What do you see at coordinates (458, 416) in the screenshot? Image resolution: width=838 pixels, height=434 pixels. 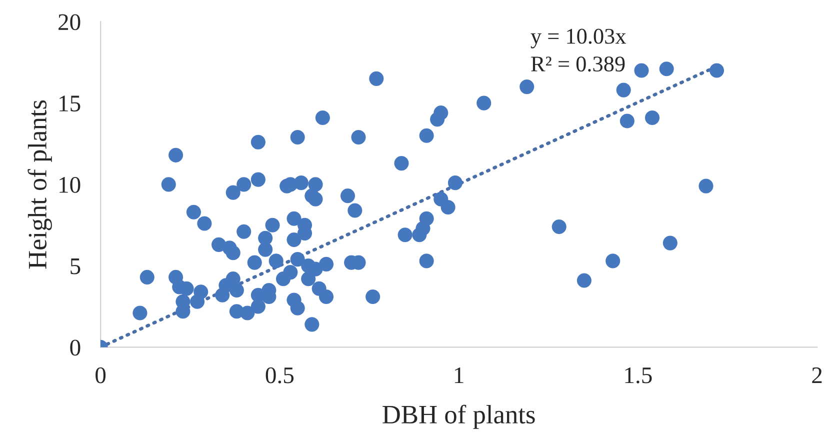 I see `x-axis-title: DBH of plants` at bounding box center [458, 416].